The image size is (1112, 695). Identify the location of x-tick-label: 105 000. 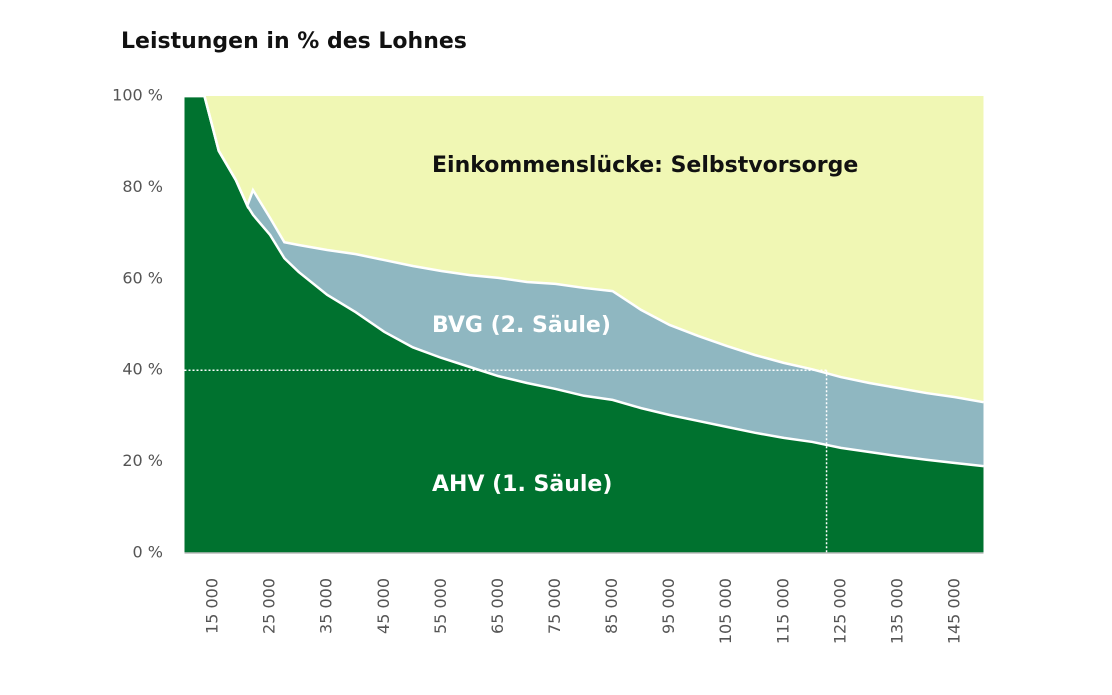
(725, 611).